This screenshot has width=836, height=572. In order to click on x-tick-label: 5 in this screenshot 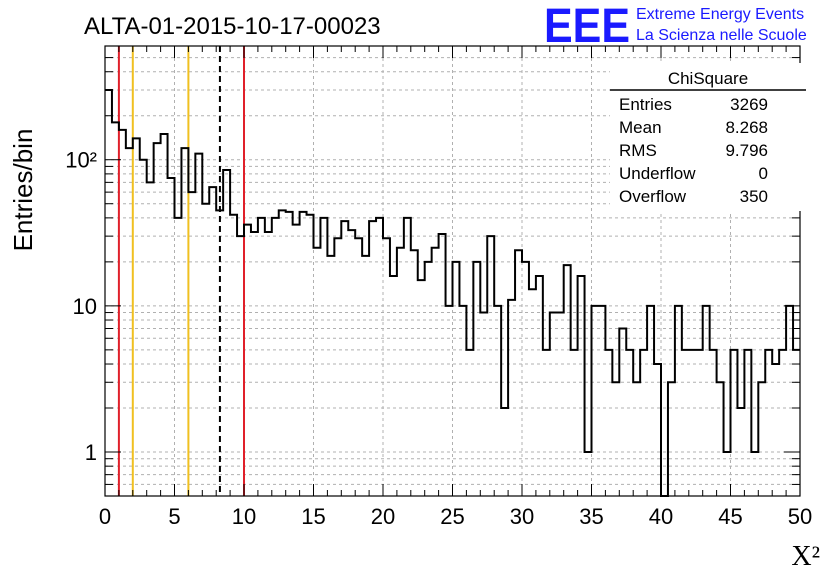, I will do `click(174, 516)`.